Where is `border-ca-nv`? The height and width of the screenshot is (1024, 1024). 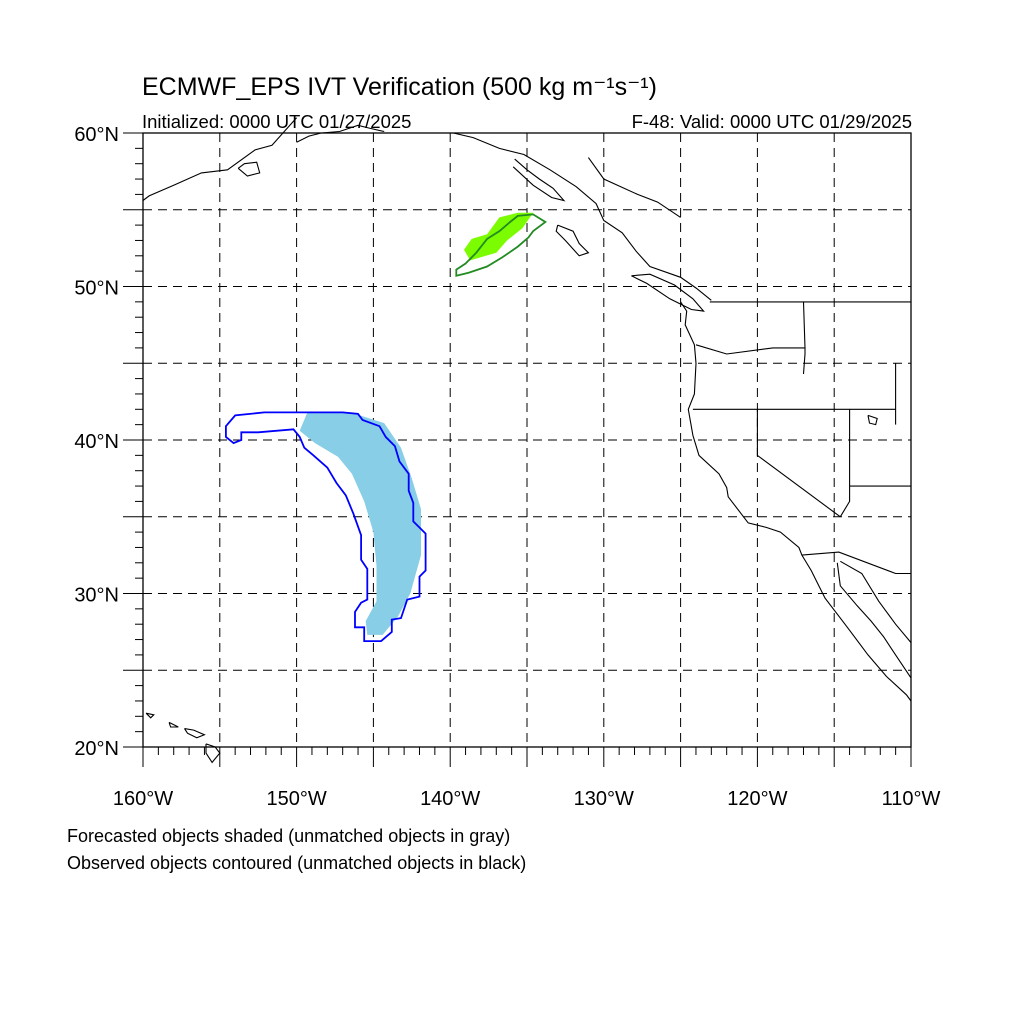
border-ca-nv is located at coordinates (798, 463).